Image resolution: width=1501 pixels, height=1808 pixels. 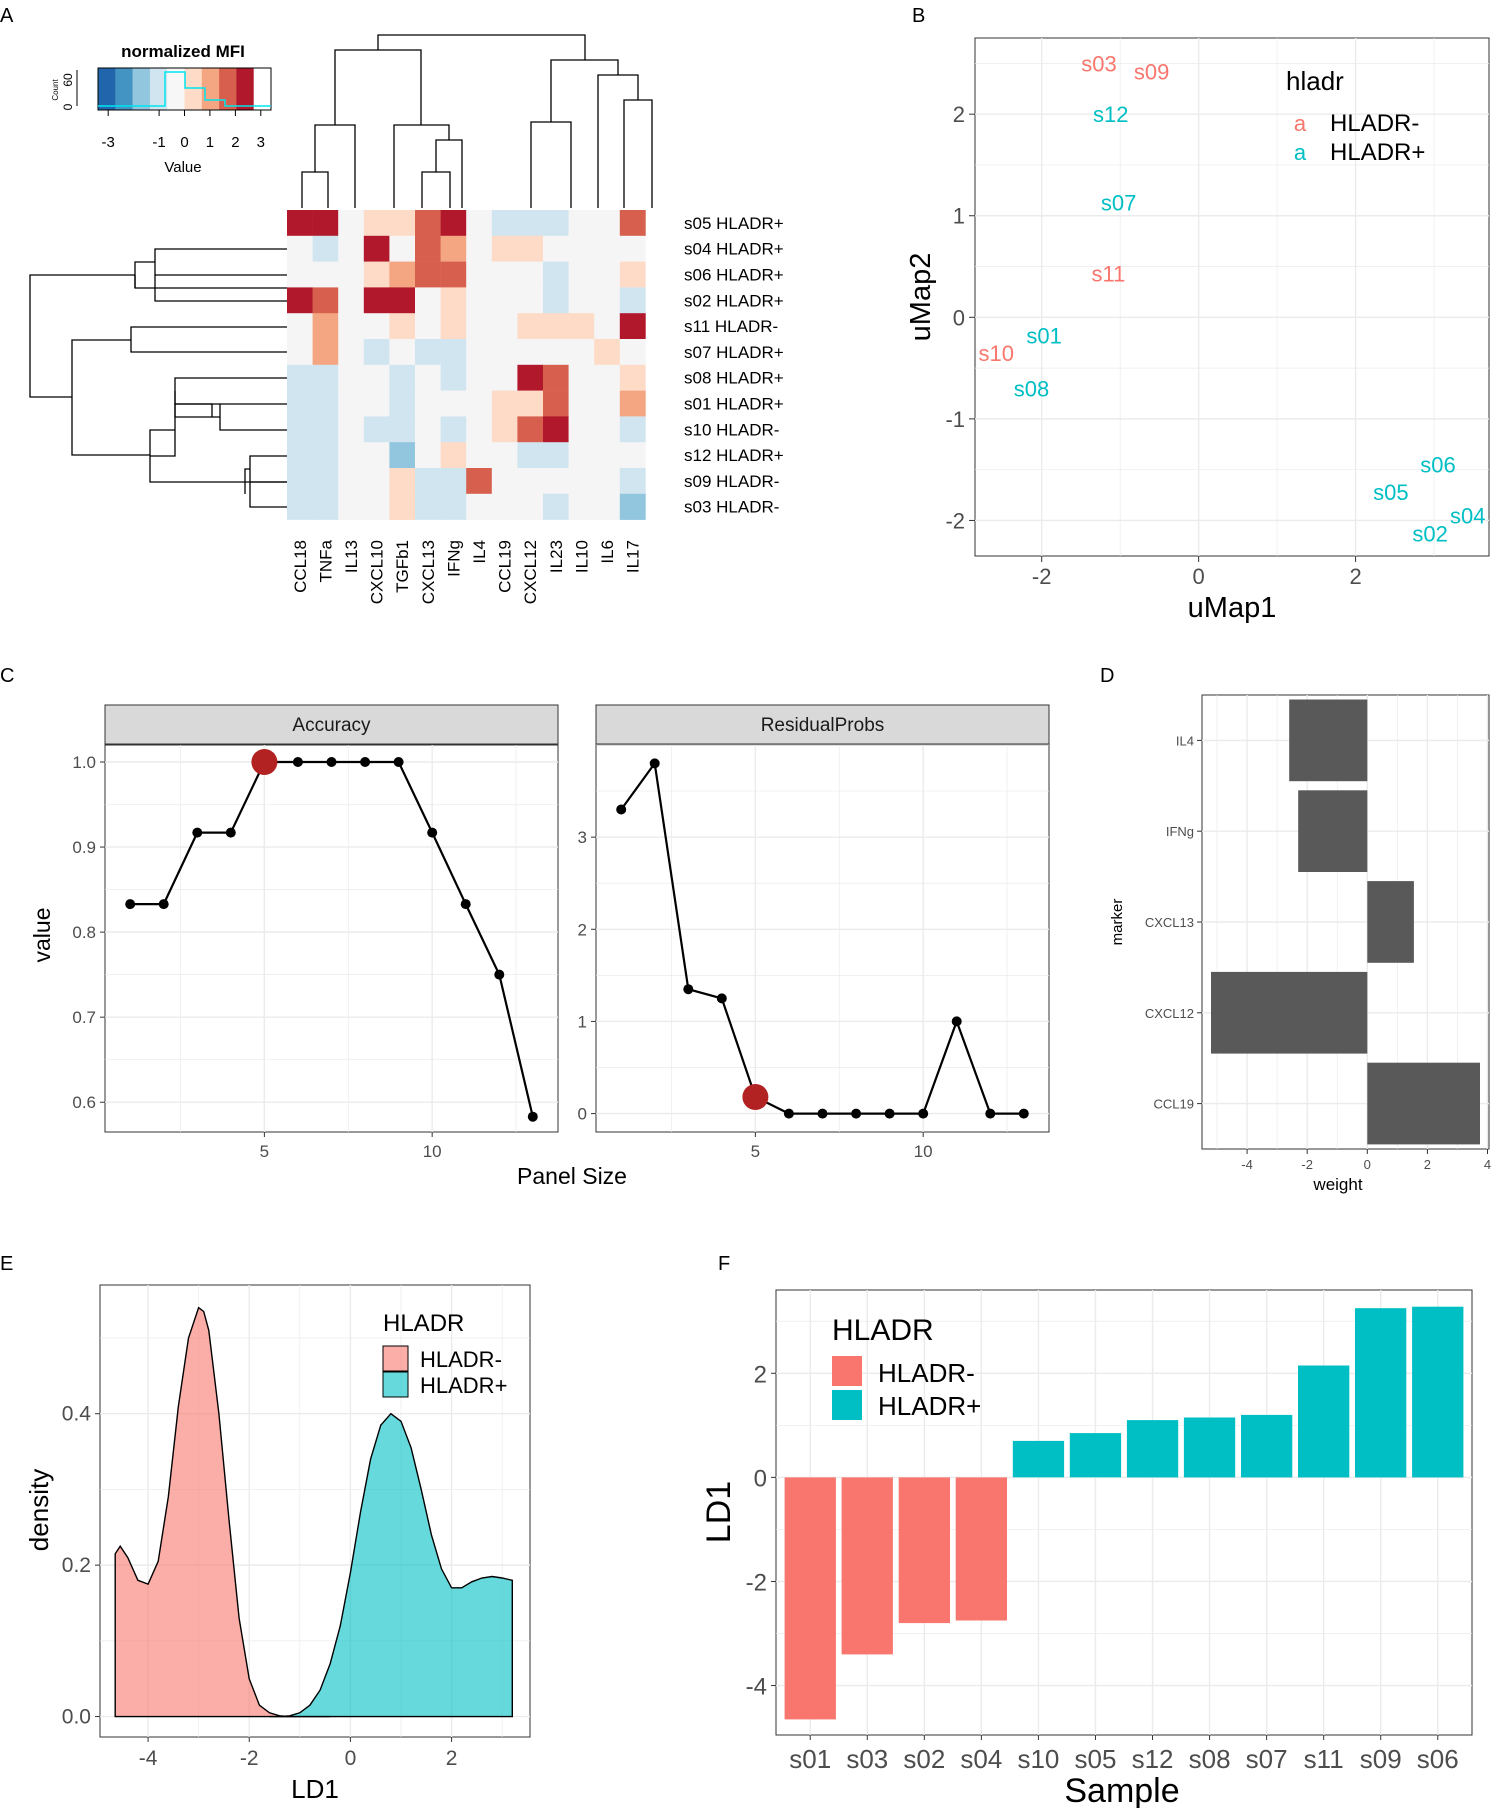 I want to click on facet-strip, so click(x=331, y=724).